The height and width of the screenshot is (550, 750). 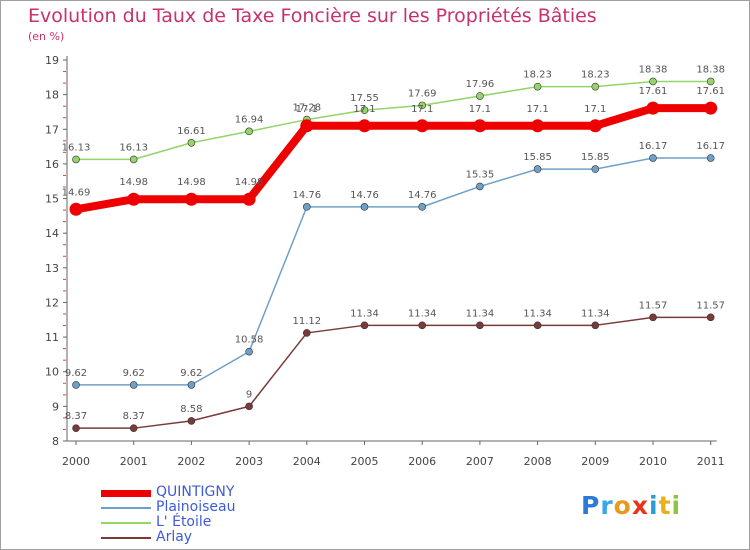 I want to click on data-label-l-toile: 16.13, so click(x=133, y=147).